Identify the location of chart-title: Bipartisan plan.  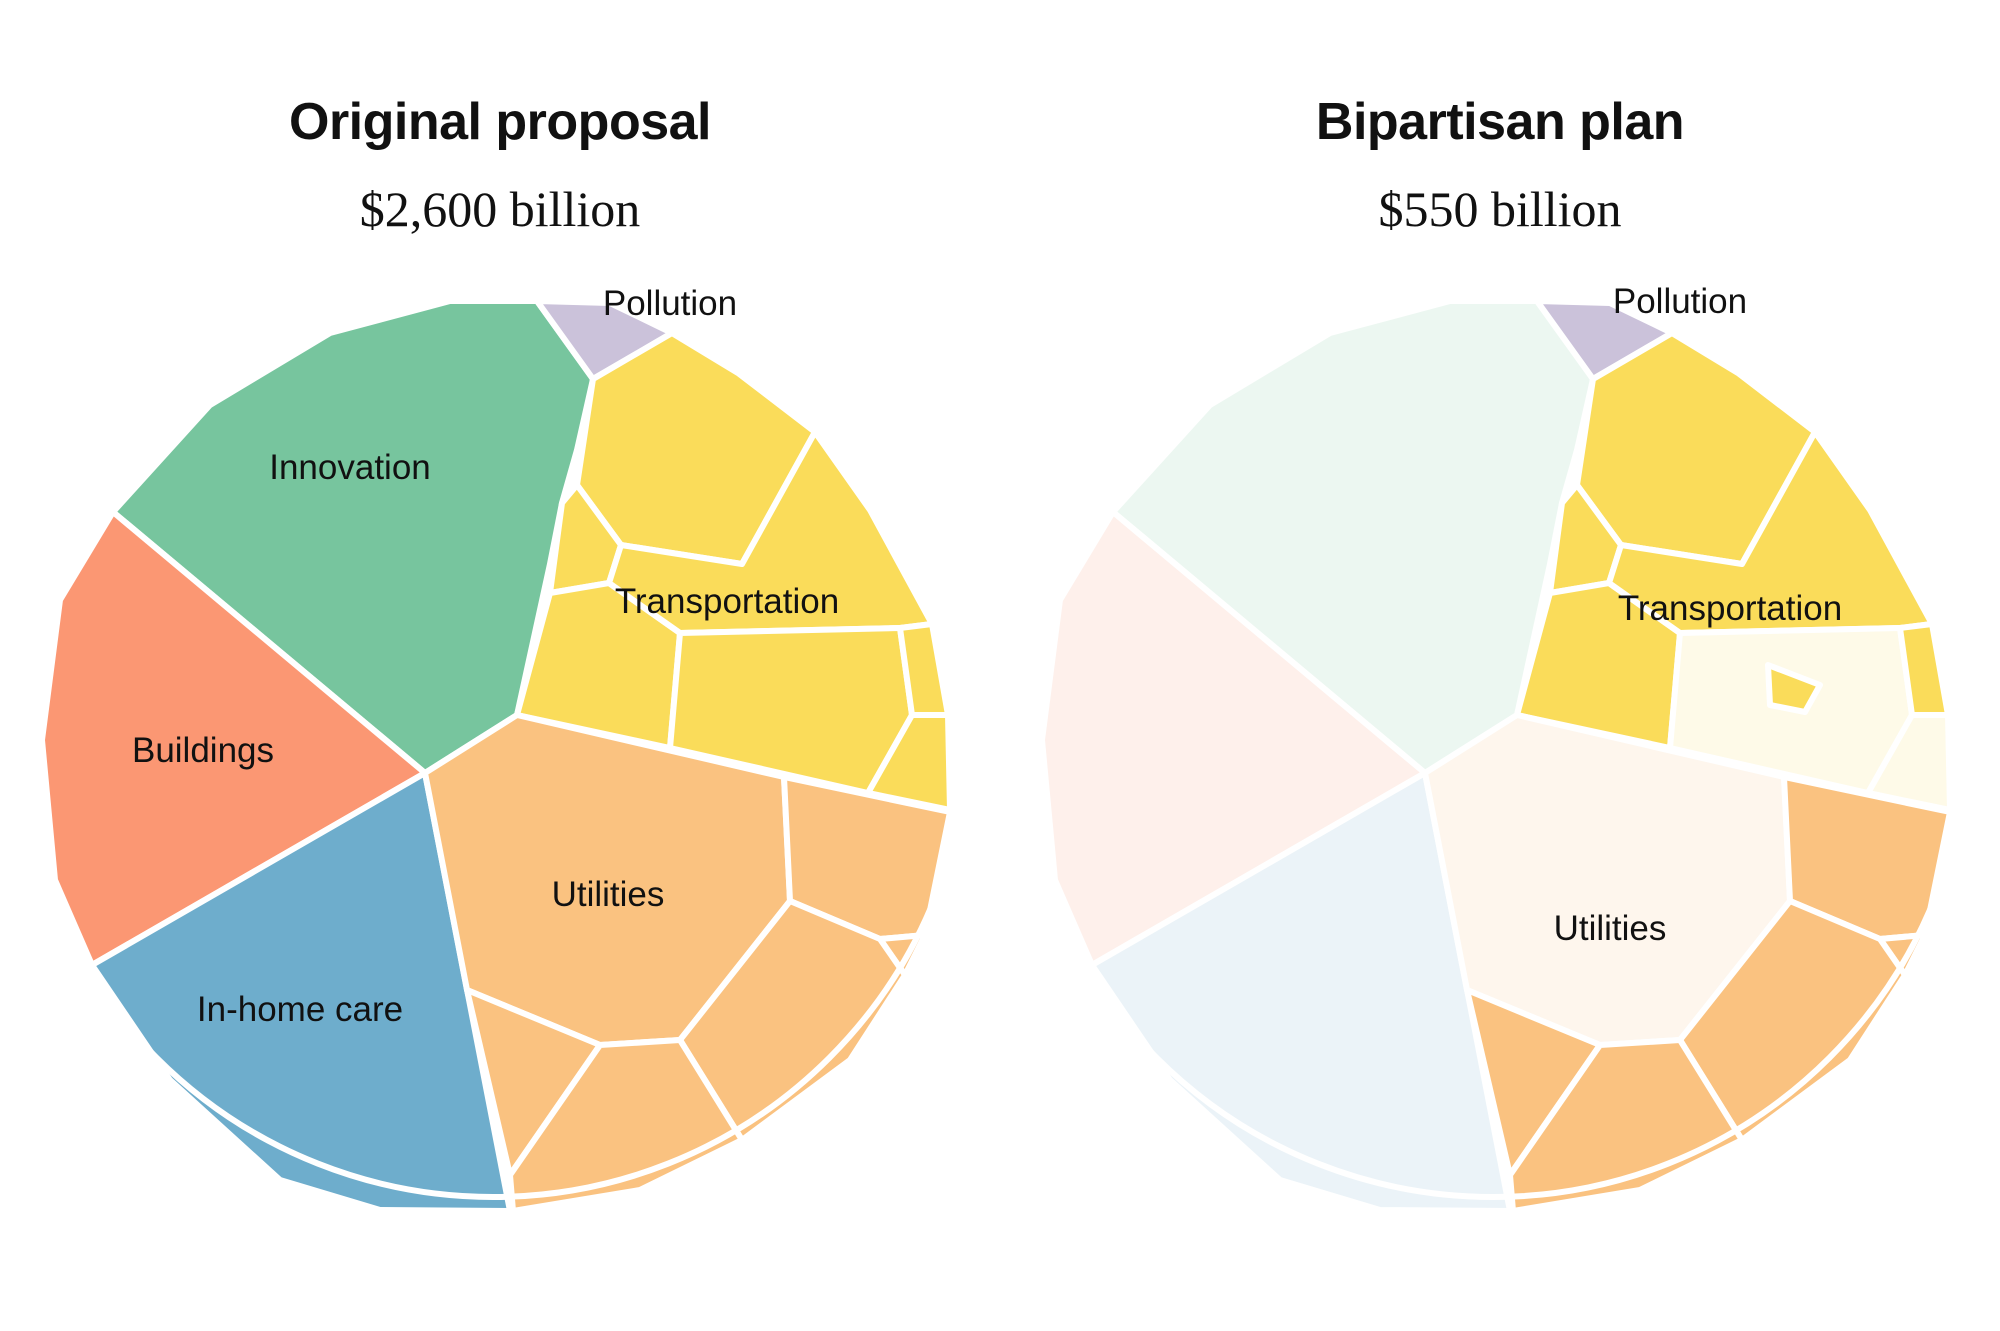
(1500, 122).